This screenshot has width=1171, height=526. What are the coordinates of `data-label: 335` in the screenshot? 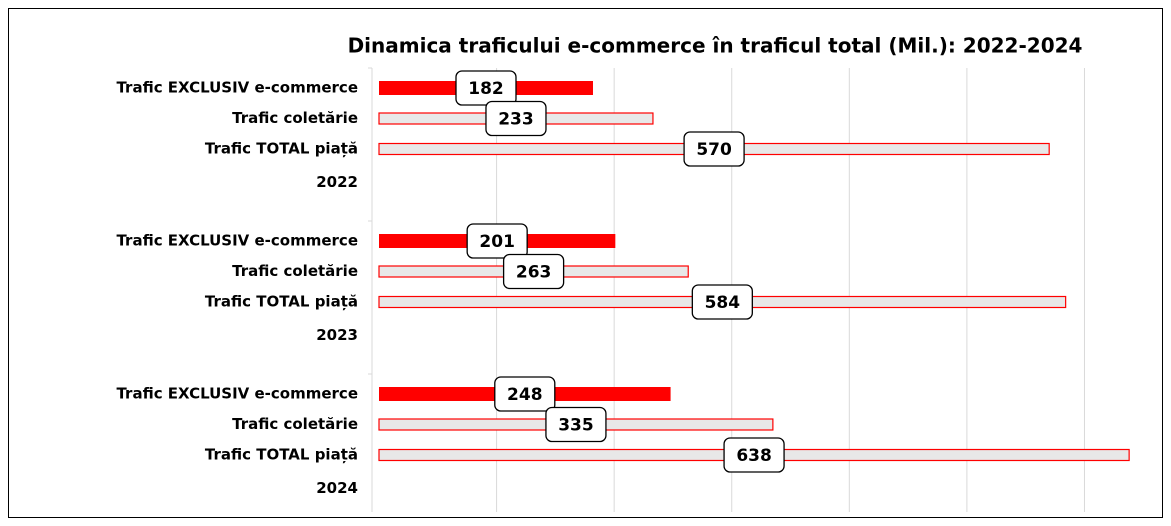 It's located at (576, 426).